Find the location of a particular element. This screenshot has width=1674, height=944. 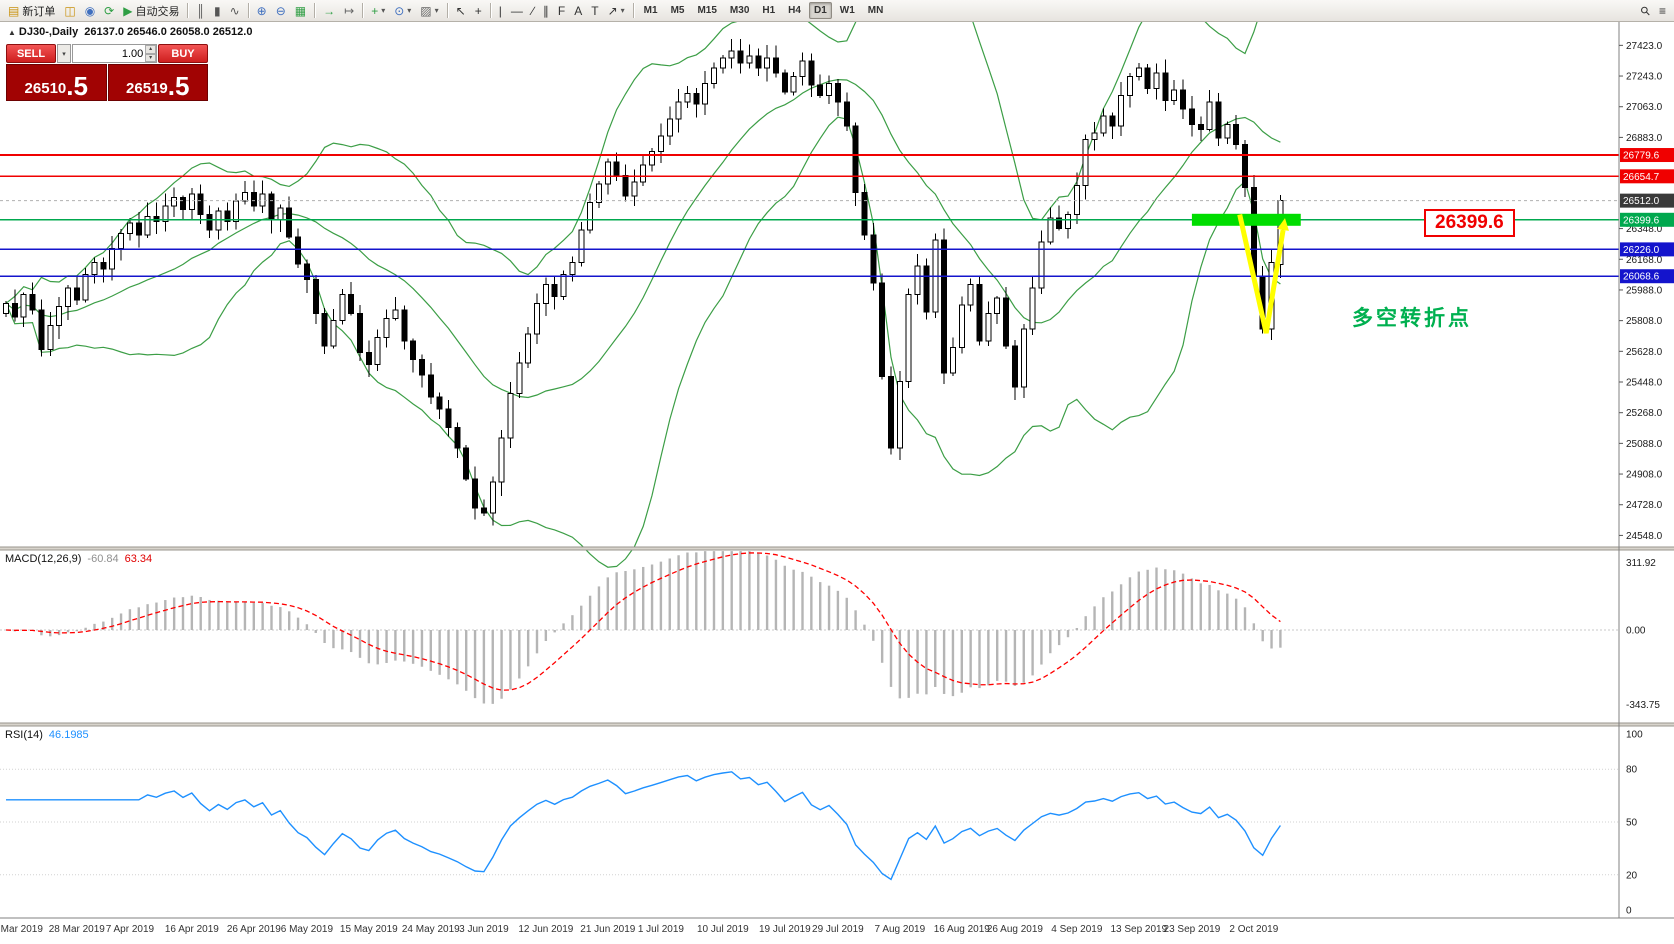

svg-text: 26068.6 is located at coordinates (1641, 277).